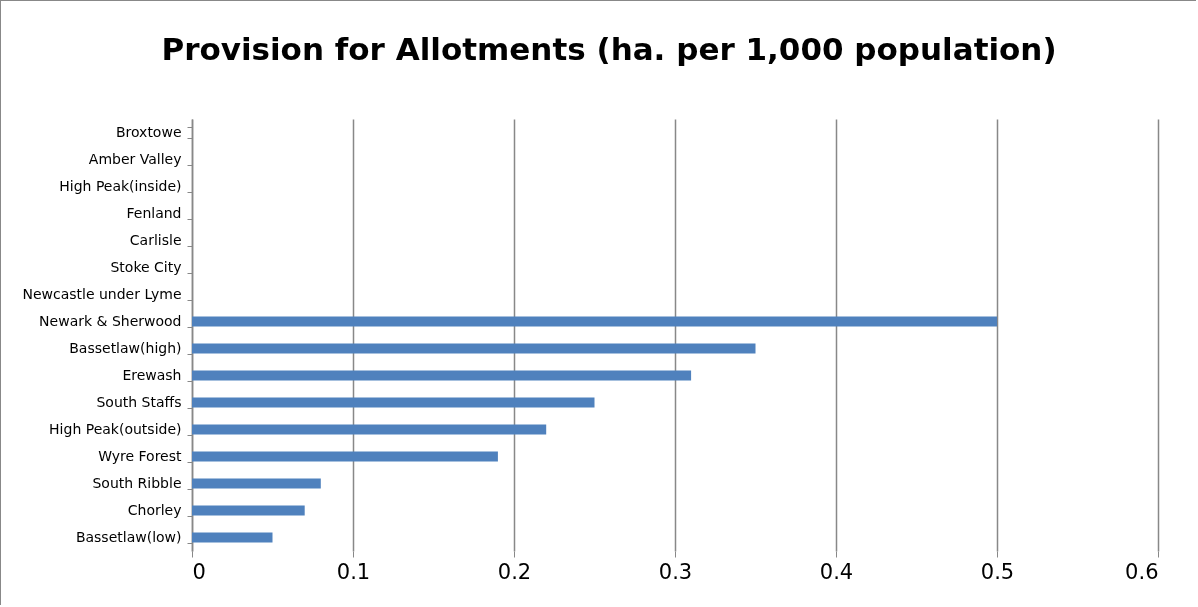 Image resolution: width=1198 pixels, height=607 pixels. What do you see at coordinates (353, 571) in the screenshot?
I see `x-tick-label: 0.1` at bounding box center [353, 571].